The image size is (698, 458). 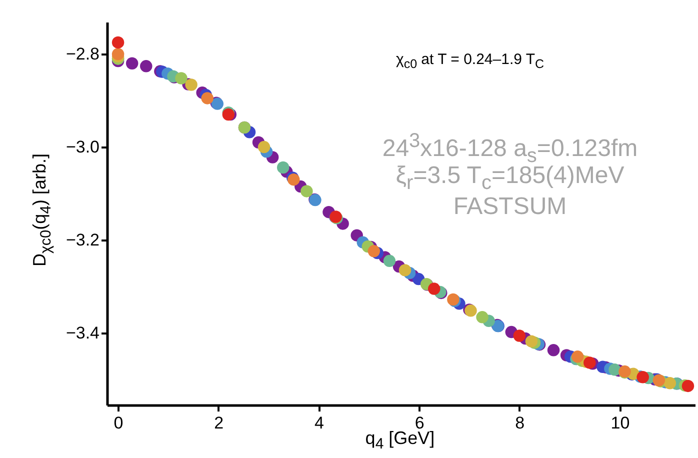 I want to click on y-tick-label: −3.4, so click(x=83, y=332).